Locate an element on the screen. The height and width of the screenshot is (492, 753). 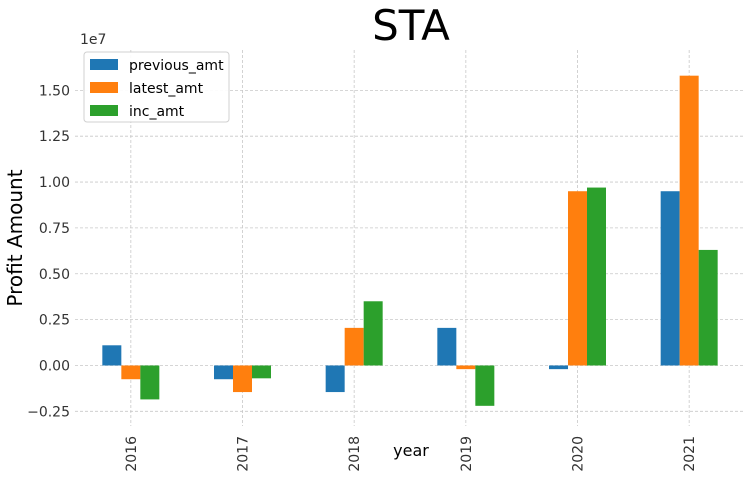
legend: previous_amt latest_amt inc_amt is located at coordinates (156, 87).